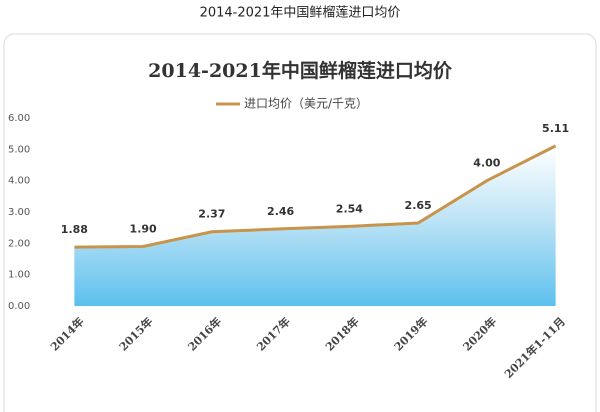 The image size is (600, 412). I want to click on data-label: 1.88, so click(74, 229).